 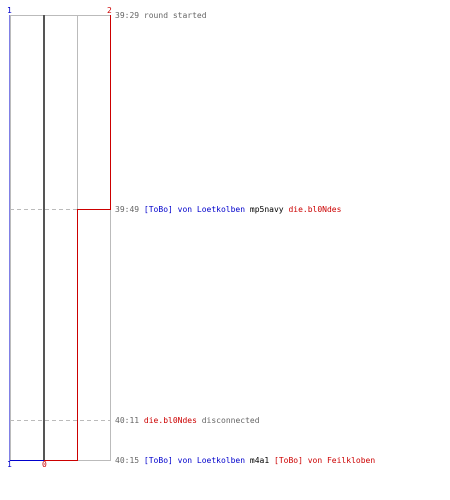 What do you see at coordinates (325, 460) in the screenshot?
I see `event-text: [ToBo] von Feilkloben` at bounding box center [325, 460].